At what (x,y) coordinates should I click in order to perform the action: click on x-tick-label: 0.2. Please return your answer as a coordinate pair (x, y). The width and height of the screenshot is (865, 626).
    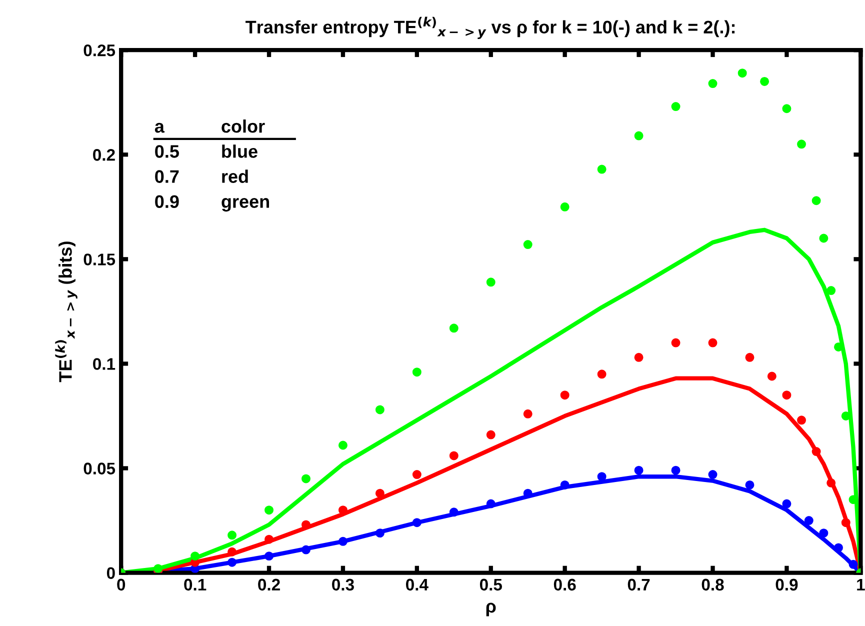
    Looking at the image, I should click on (269, 584).